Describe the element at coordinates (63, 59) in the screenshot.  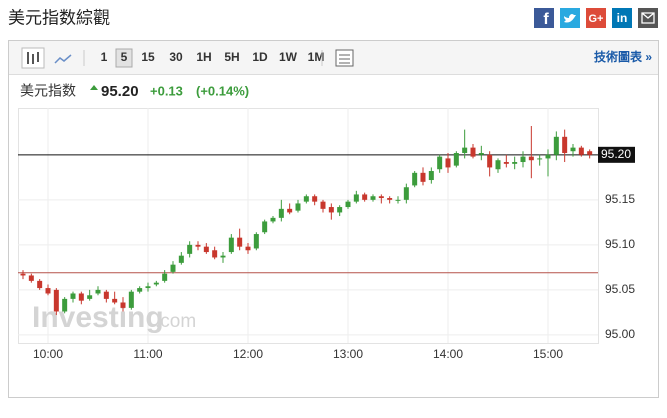
I see `line-type-button` at that location.